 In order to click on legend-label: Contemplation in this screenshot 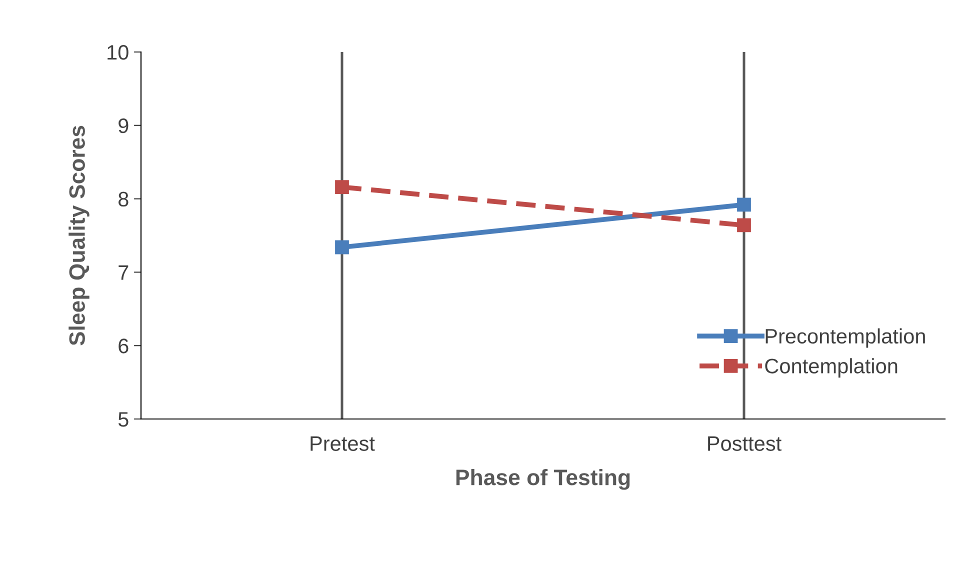, I will do `click(831, 368)`.